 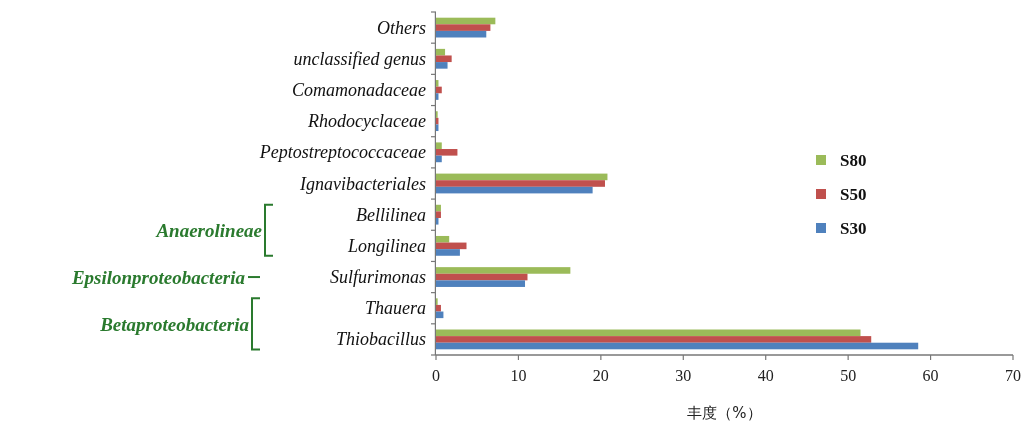 I want to click on x-axis-title: 丰度（%）, so click(x=724, y=413).